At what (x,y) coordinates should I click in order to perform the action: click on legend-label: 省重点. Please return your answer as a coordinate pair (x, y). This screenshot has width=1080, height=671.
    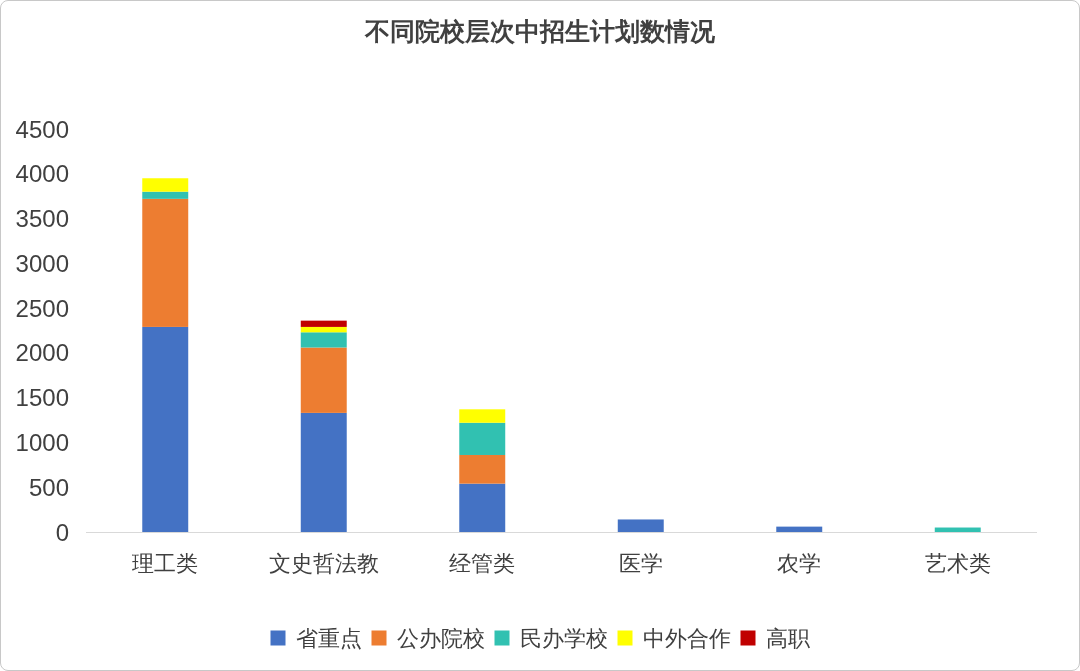
    Looking at the image, I should click on (328, 638).